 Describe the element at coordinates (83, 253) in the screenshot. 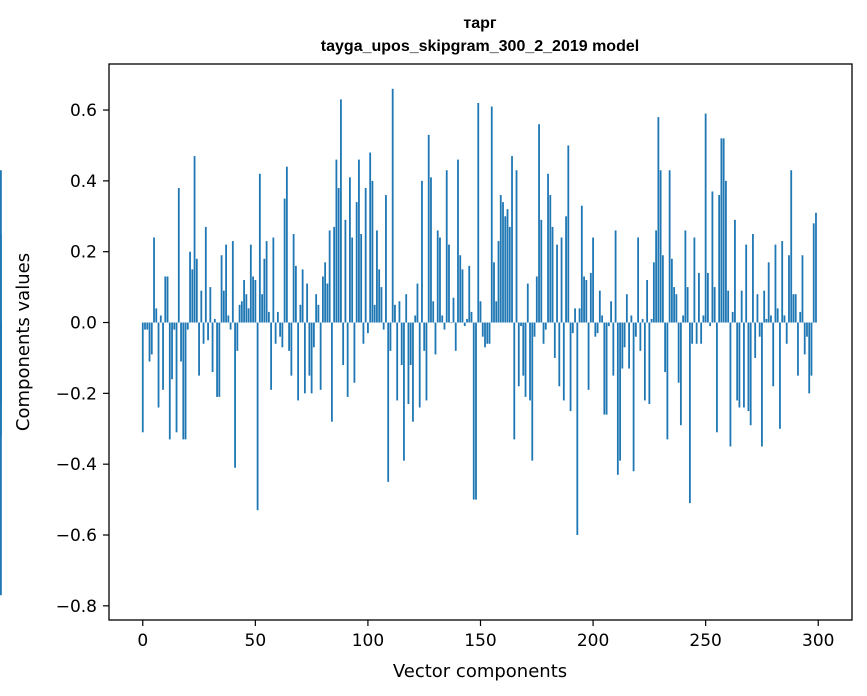

I see `y-tick-label: 0.2` at that location.